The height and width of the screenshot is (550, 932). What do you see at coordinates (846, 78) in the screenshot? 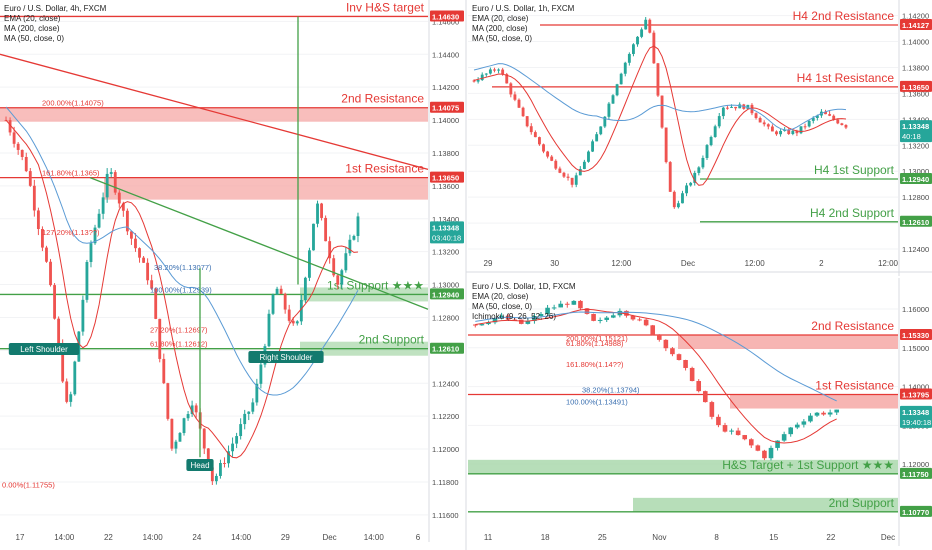
I see `resistance-level-label: H4 1st Resistance` at bounding box center [846, 78].